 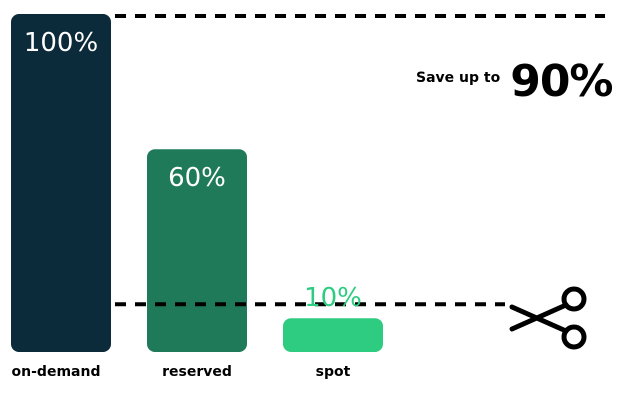 What do you see at coordinates (61, 43) in the screenshot?
I see `value-label-on-demand: 100%` at bounding box center [61, 43].